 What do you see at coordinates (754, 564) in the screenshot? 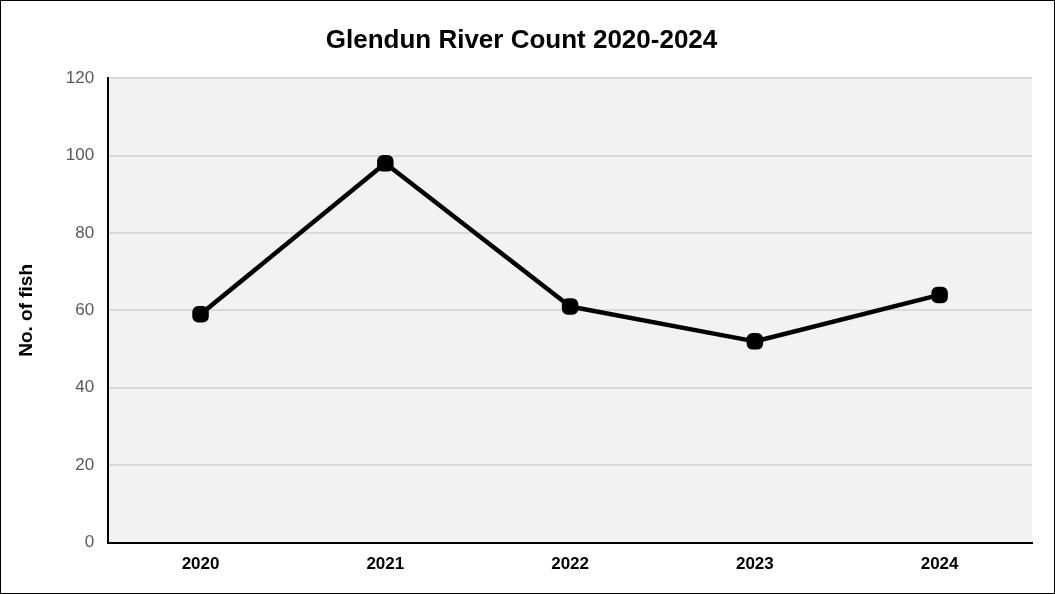
I see `x-tick-label: 2023` at bounding box center [754, 564].